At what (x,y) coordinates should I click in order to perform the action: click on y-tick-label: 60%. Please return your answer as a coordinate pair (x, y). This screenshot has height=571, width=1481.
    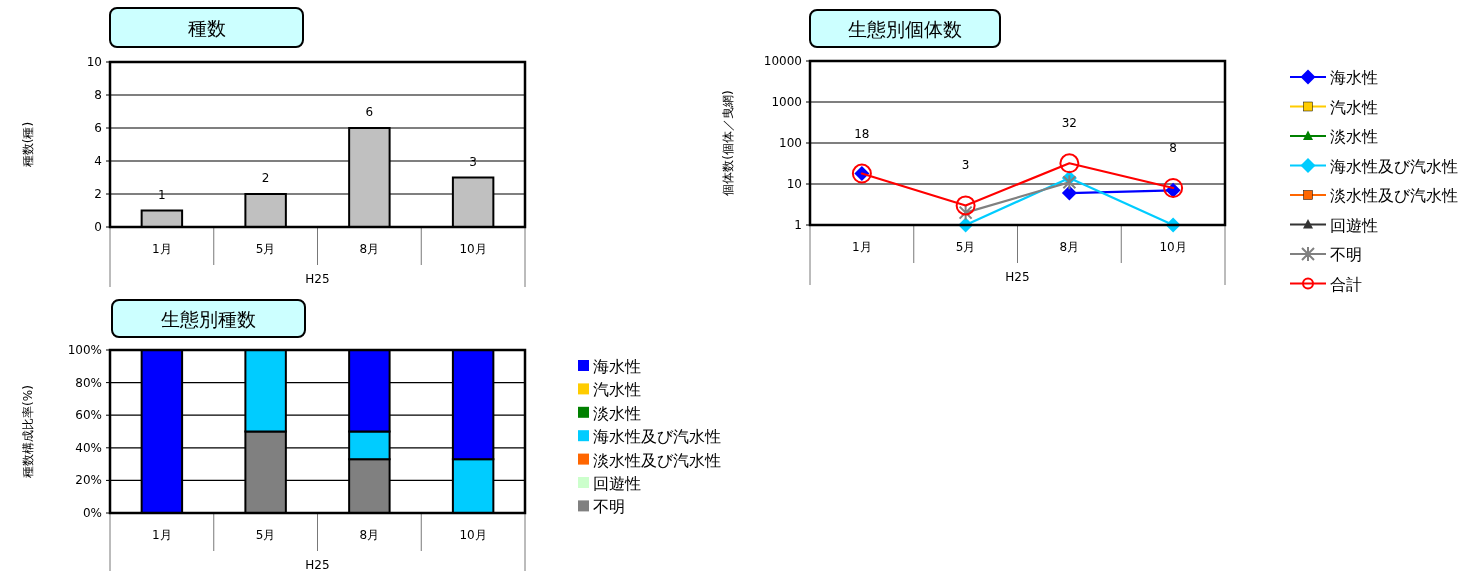
    Looking at the image, I should click on (88, 415).